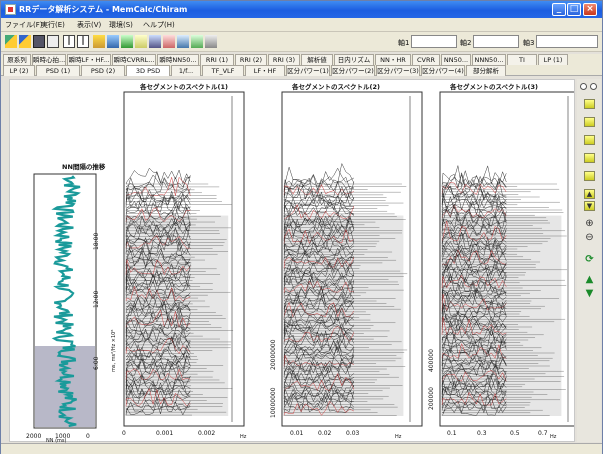 The height and width of the screenshot is (454, 603). I want to click on up-icon: ▲, so click(589, 194).